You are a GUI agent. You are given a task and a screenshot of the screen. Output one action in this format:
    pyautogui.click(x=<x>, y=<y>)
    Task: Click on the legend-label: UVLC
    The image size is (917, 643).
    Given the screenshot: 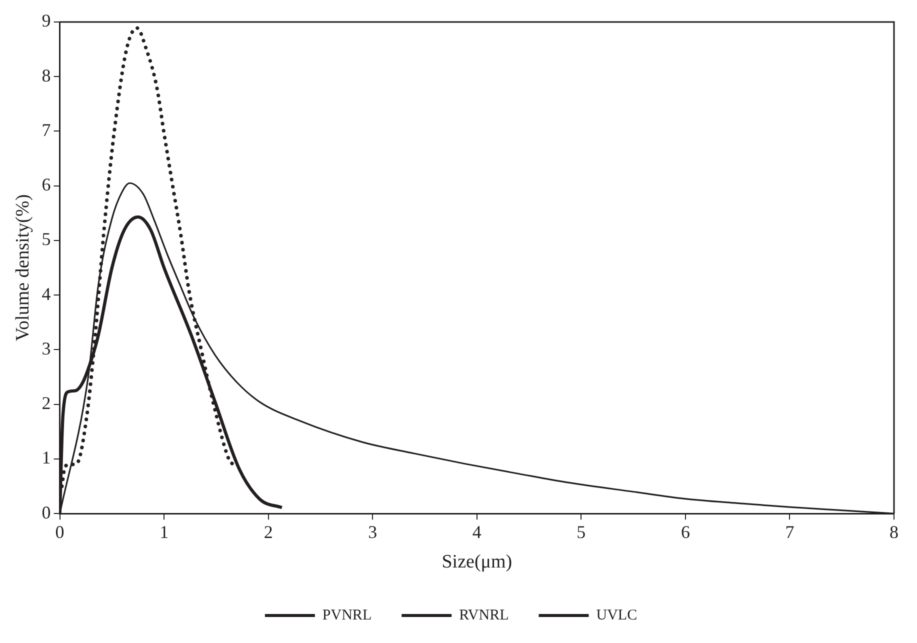 What is the action you would take?
    pyautogui.click(x=617, y=615)
    